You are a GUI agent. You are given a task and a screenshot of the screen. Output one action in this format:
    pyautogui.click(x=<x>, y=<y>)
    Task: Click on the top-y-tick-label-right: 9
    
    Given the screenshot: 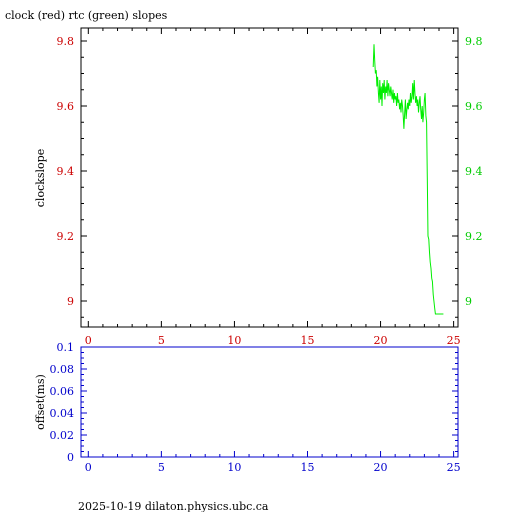 What is the action you would take?
    pyautogui.click(x=468, y=301)
    